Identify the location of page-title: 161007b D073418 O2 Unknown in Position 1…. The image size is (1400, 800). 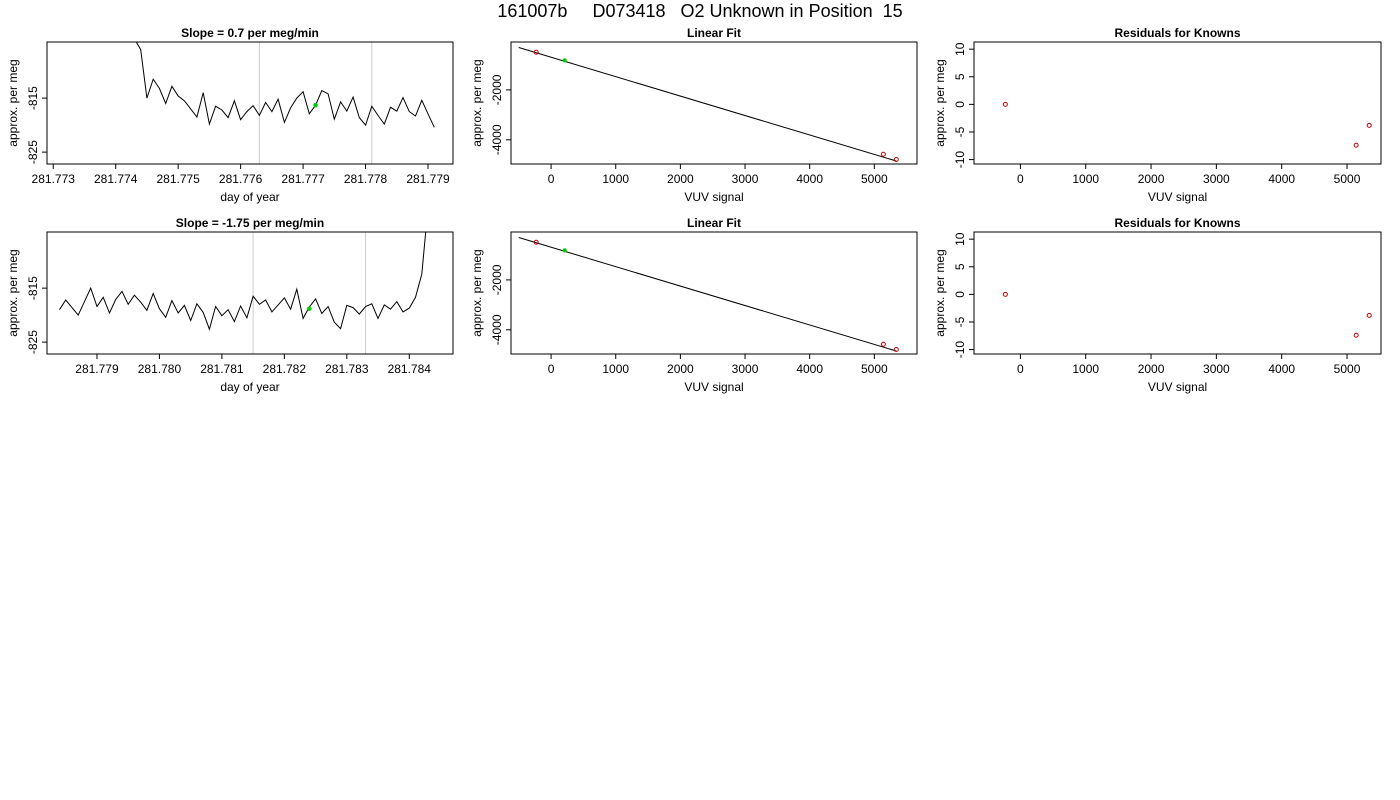
(700, 11).